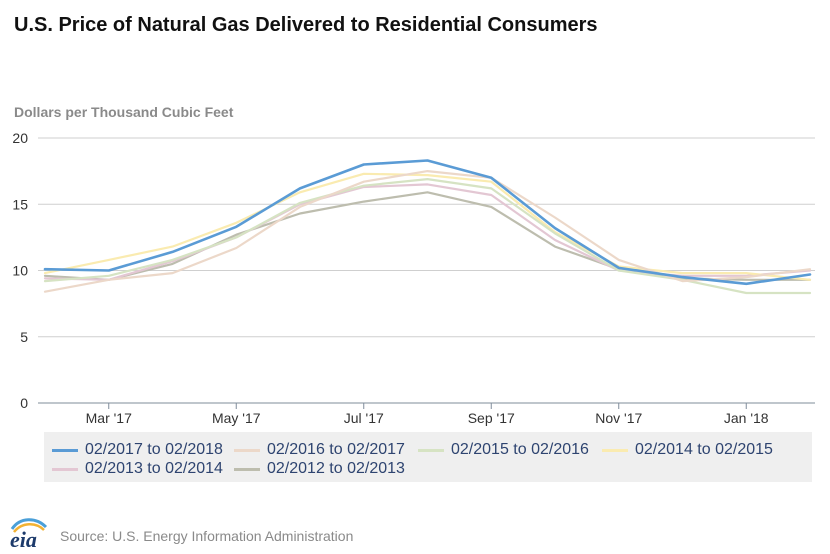 The image size is (830, 554). I want to click on y-tick-label: 0, so click(24, 403).